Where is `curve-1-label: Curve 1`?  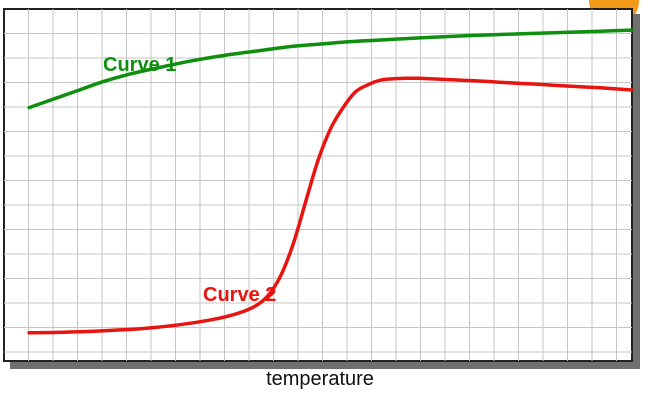
curve-1-label: Curve 1 is located at coordinates (139, 65).